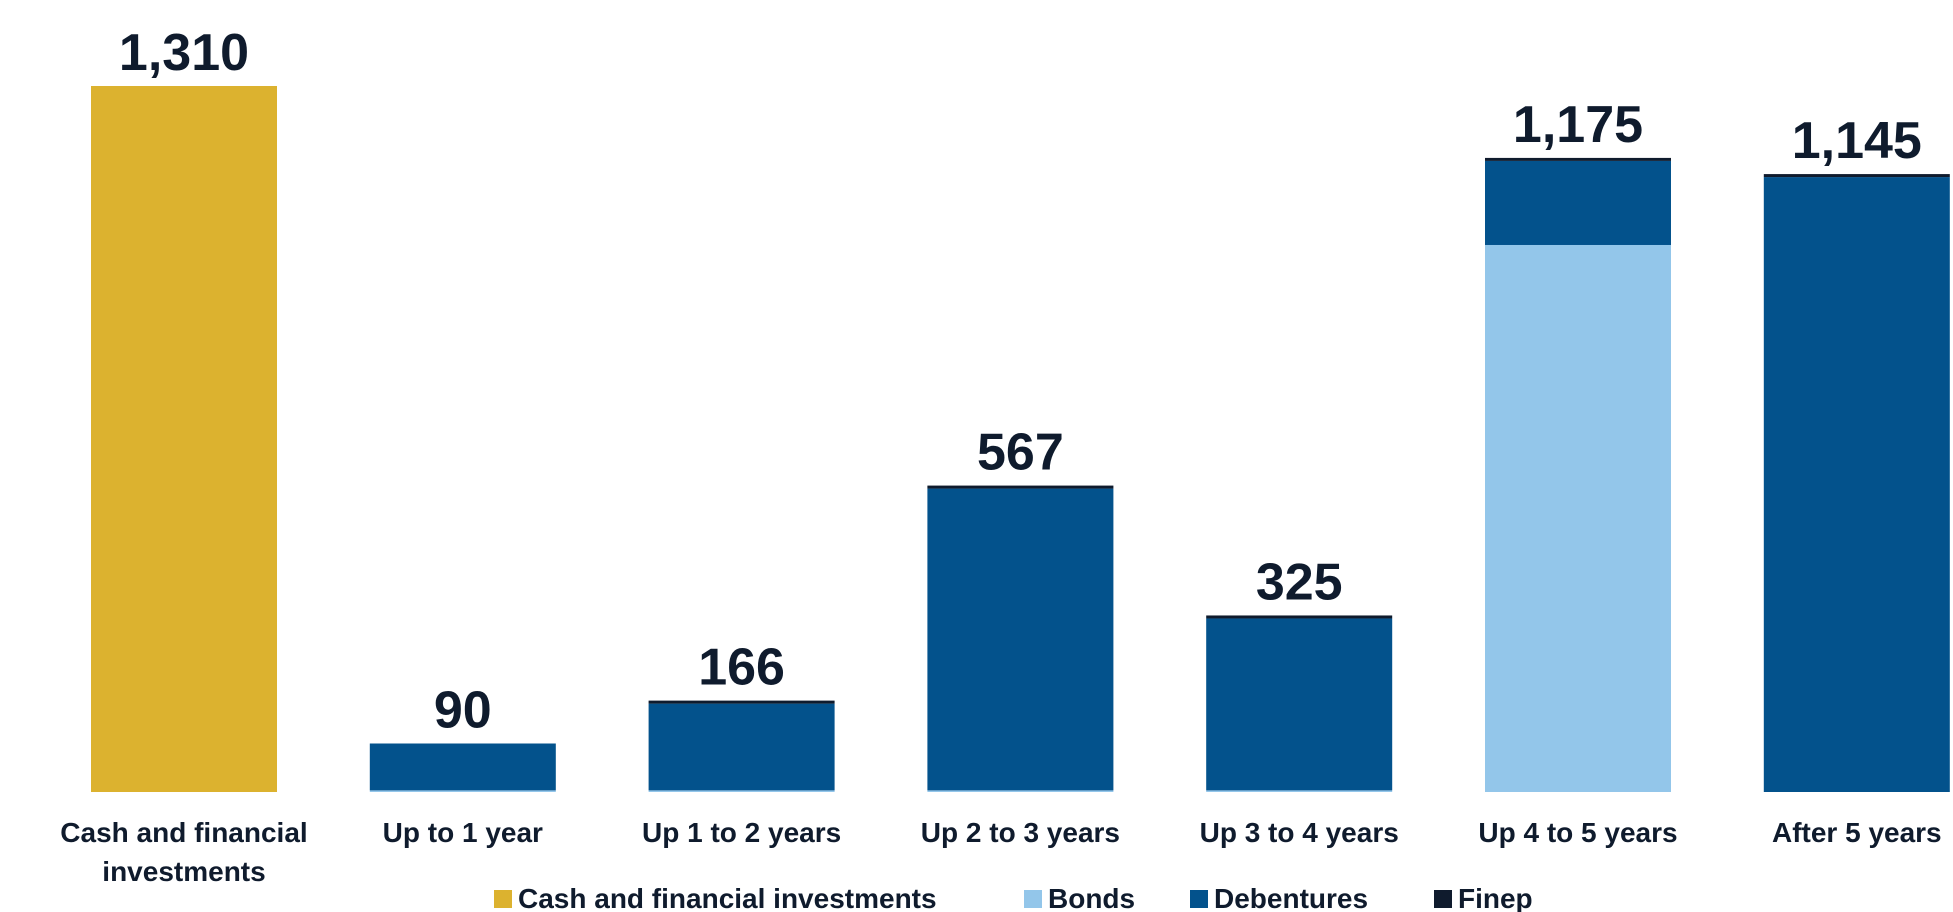  I want to click on category-label: Up 1 to 2 years, so click(741, 832).